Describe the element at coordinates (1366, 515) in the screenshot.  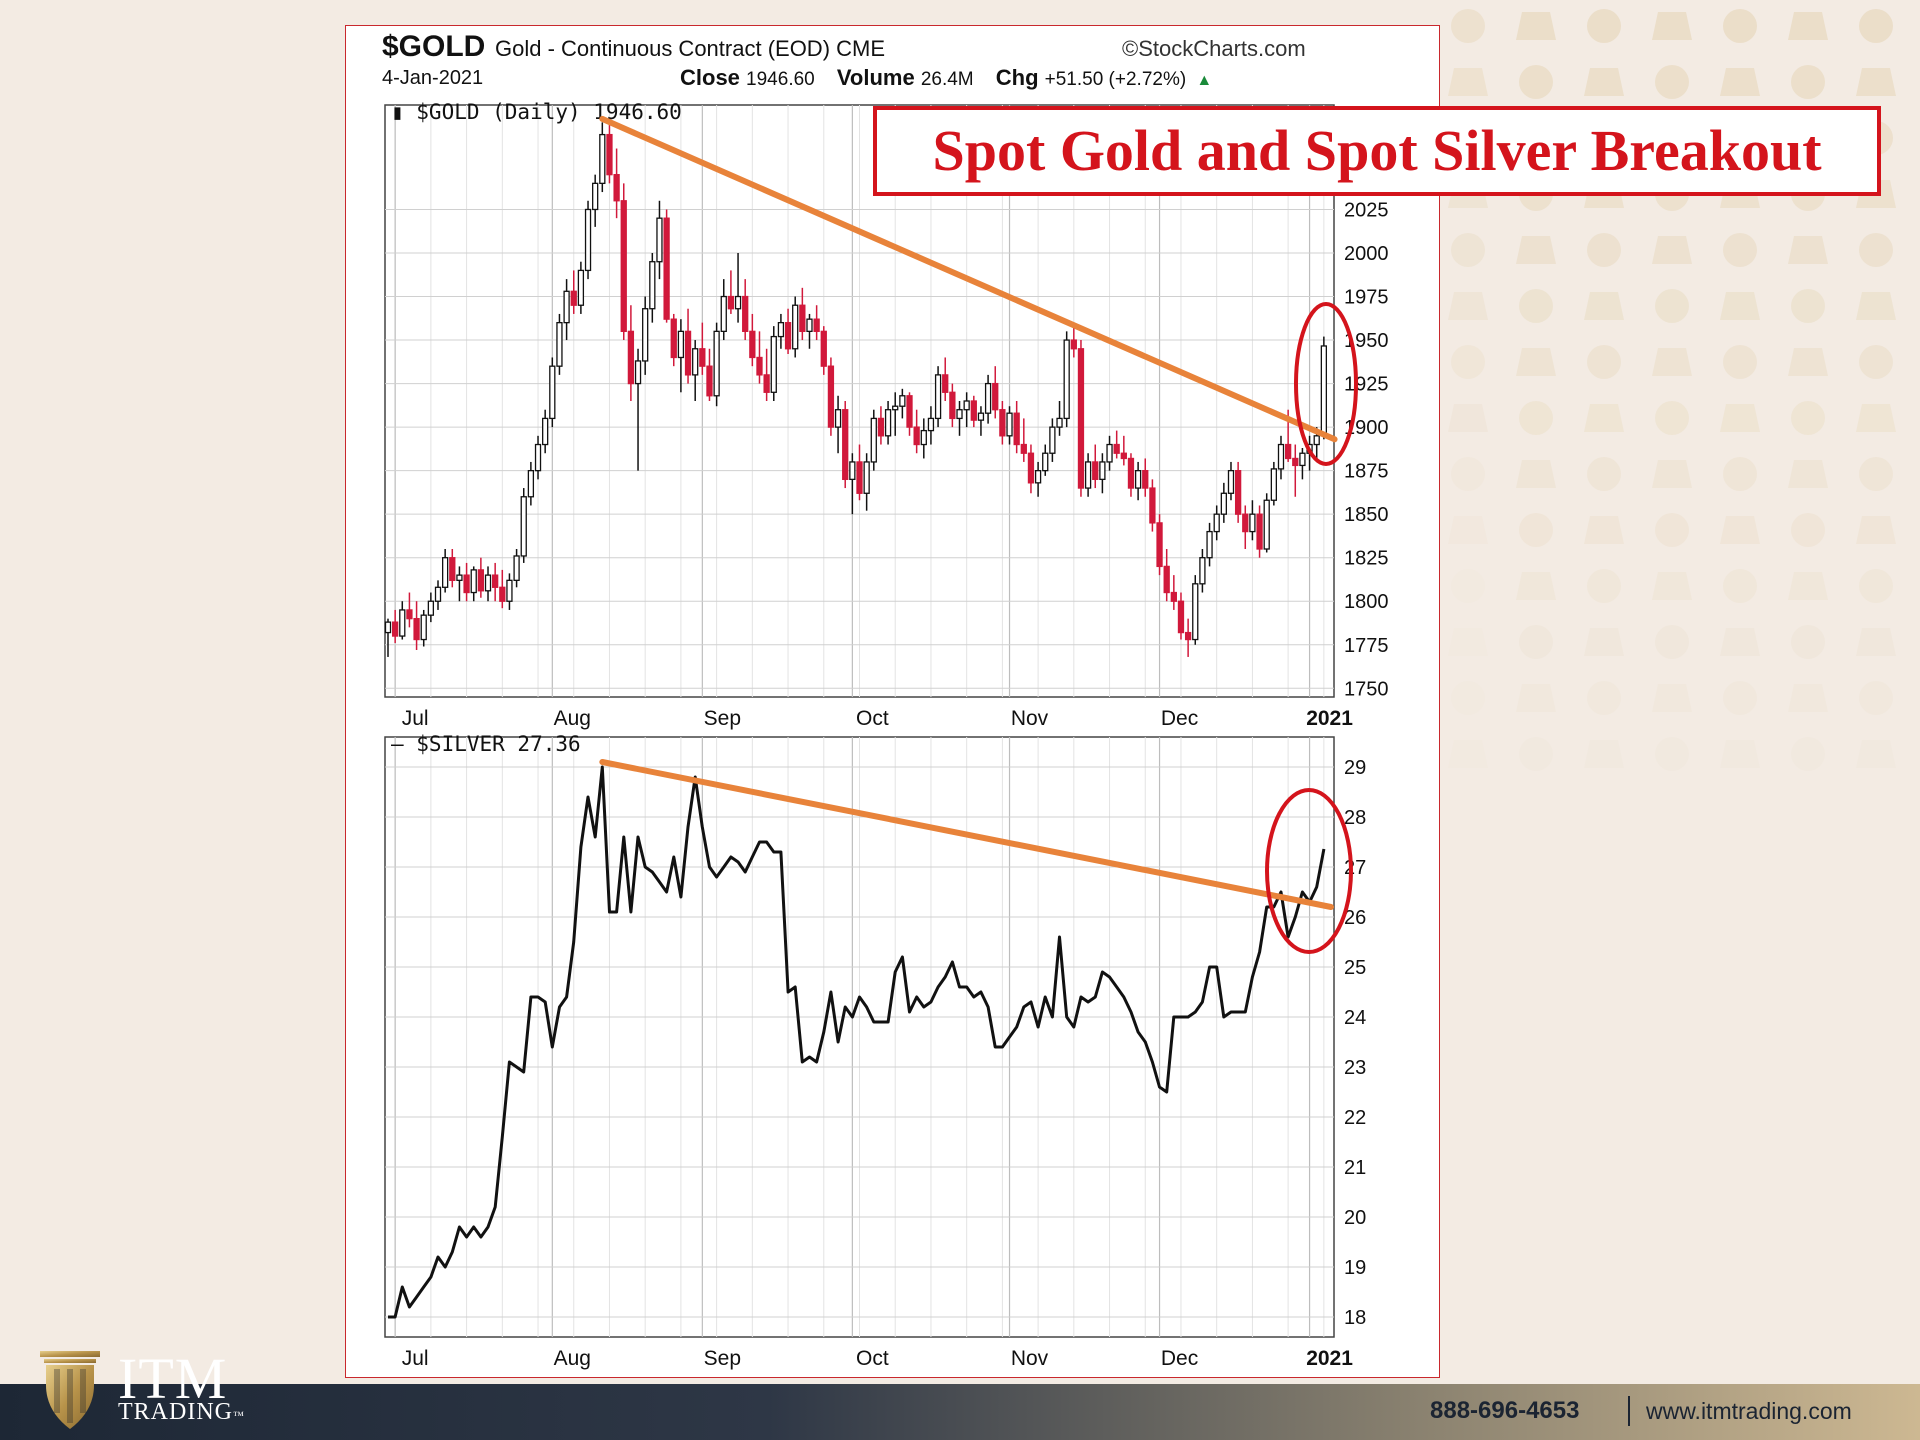
I see `y-tick-label: 1850` at that location.